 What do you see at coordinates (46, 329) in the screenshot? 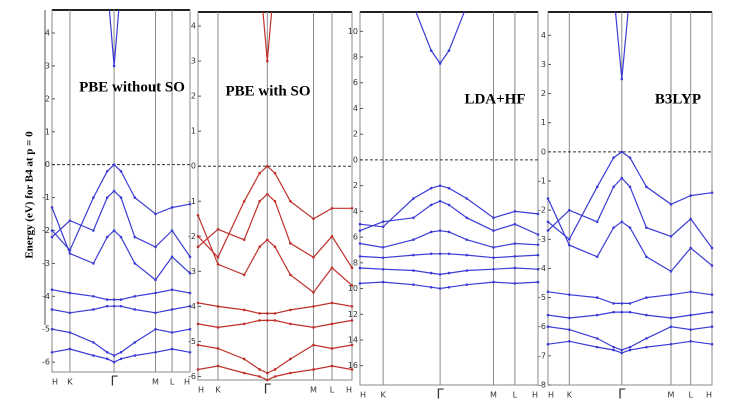
I see `y-tick-label: -5` at bounding box center [46, 329].